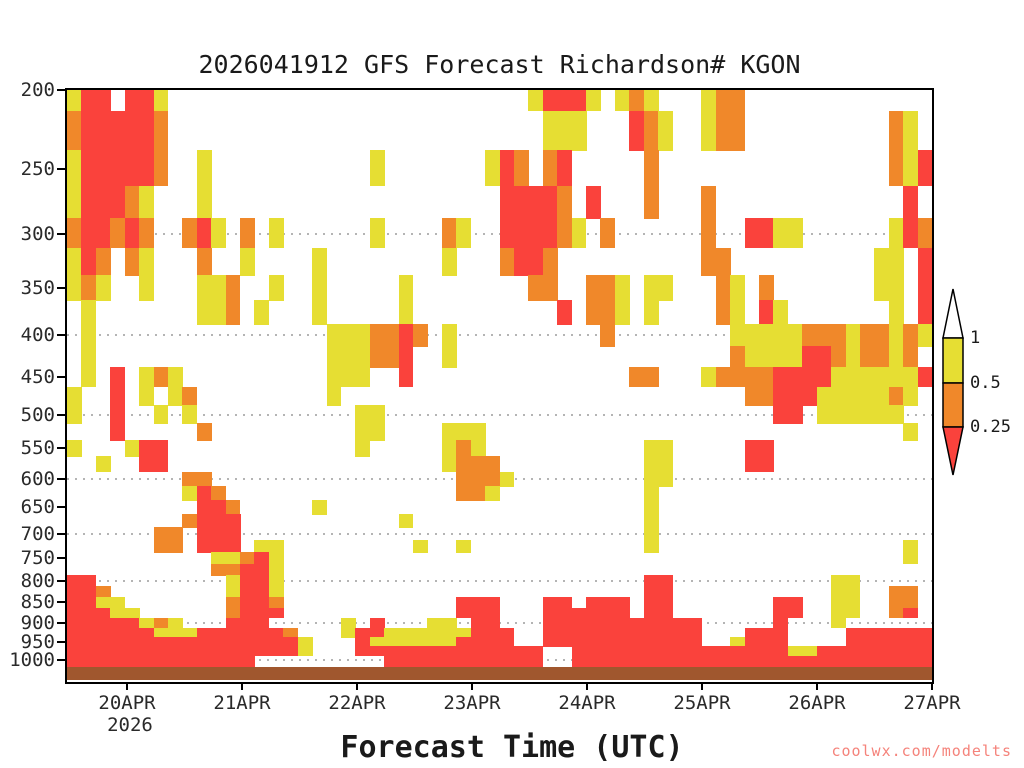 This screenshot has width=1024, height=768. Describe the element at coordinates (357, 703) in the screenshot. I see `x-axis-tick-label: 22APR` at that location.